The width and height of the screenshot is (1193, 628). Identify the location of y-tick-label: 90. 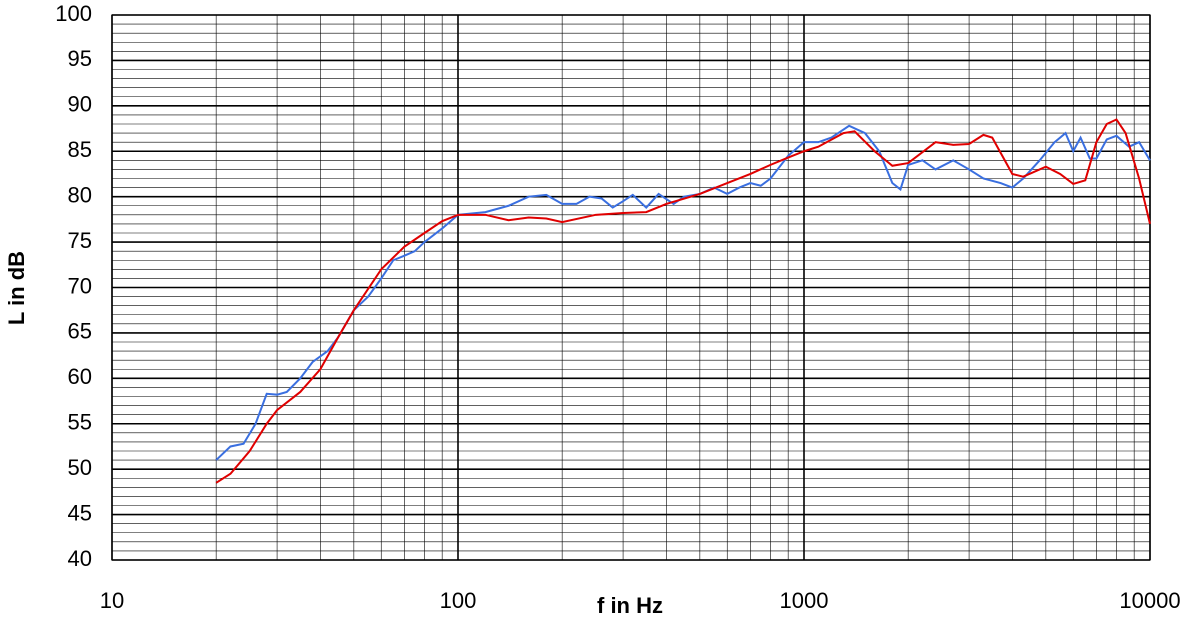
(80, 104).